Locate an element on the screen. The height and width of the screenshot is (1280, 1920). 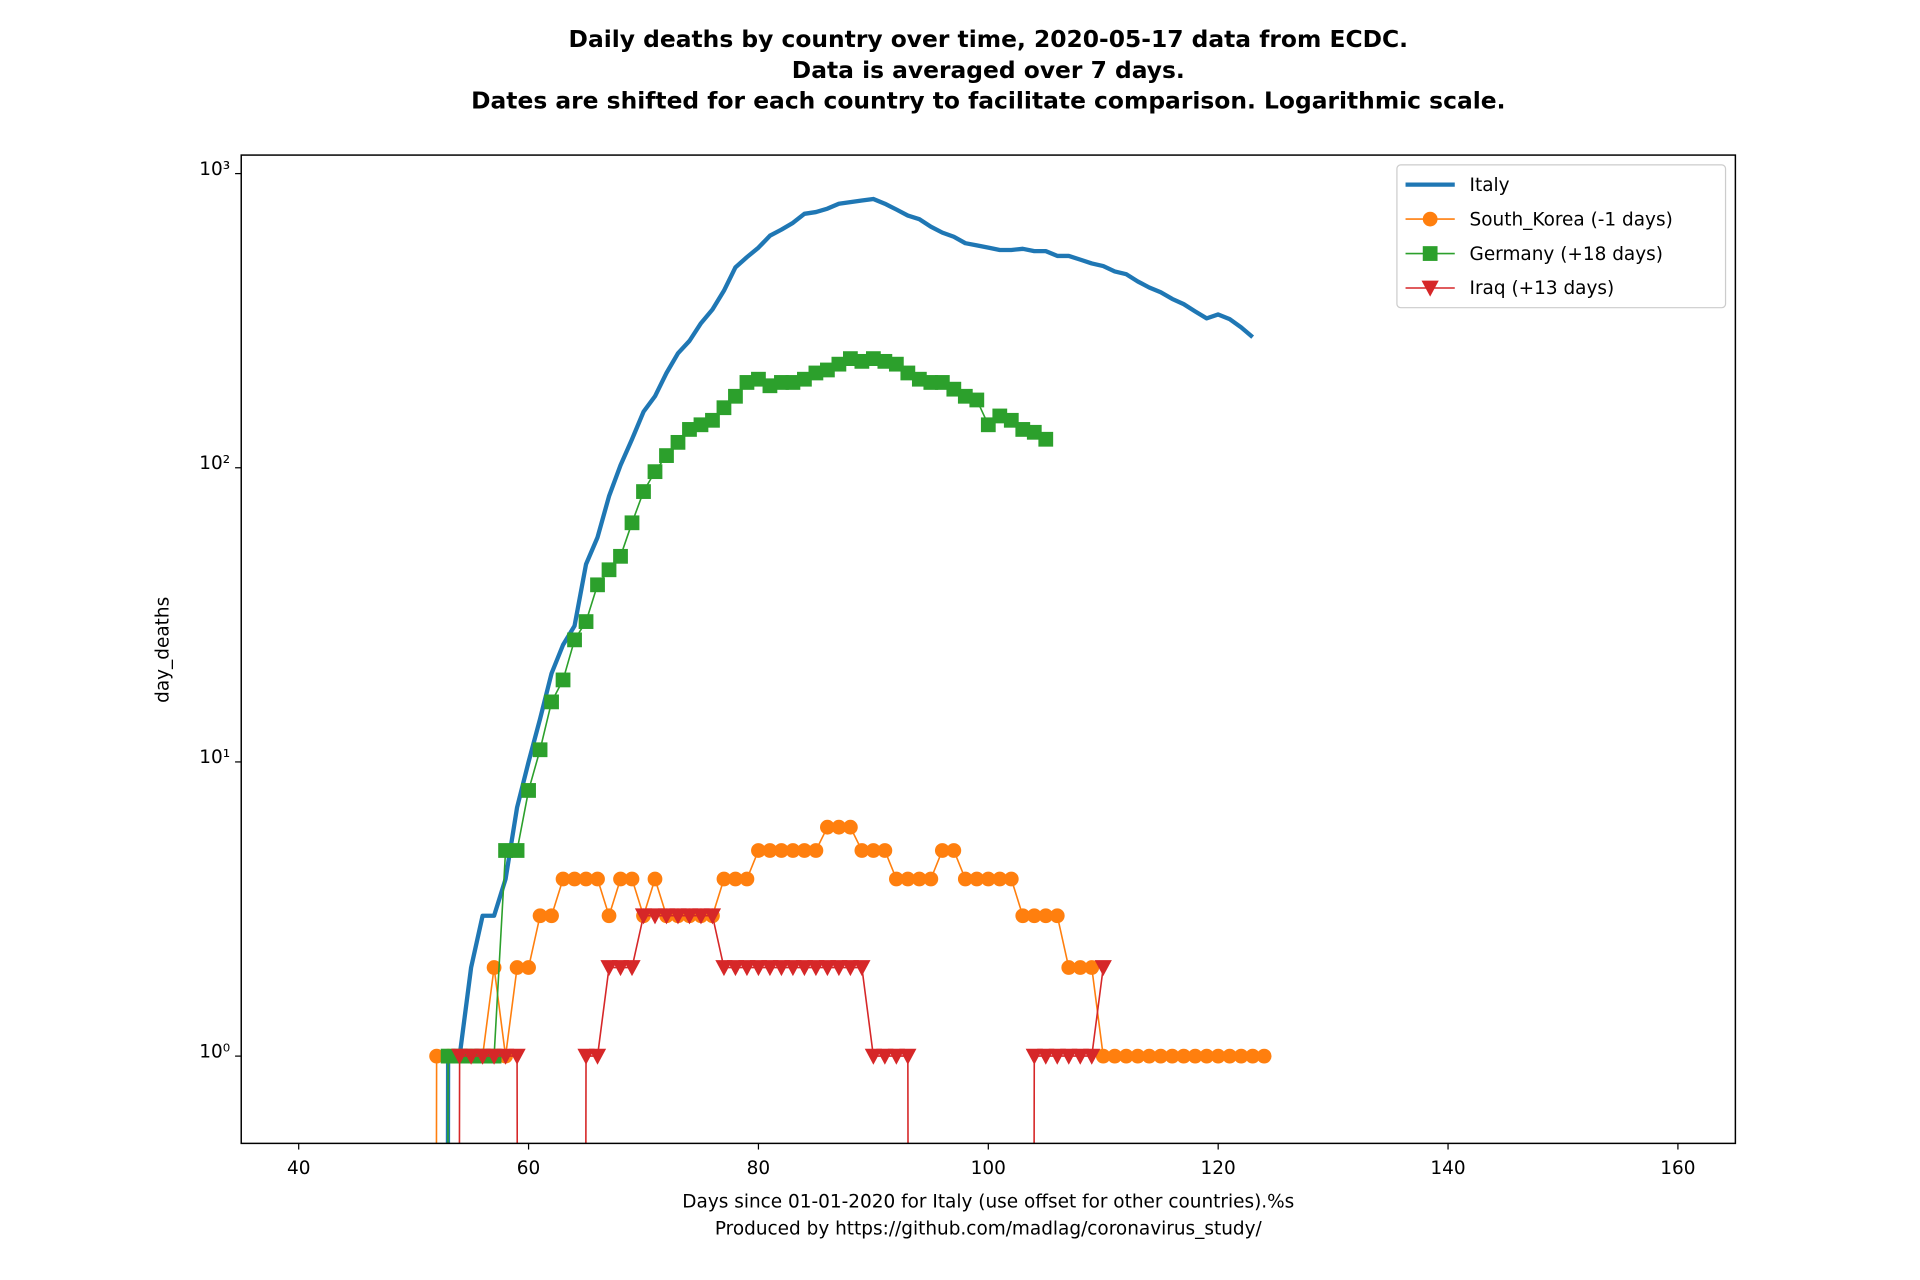
x-tick-label: 60 is located at coordinates (528, 1168).